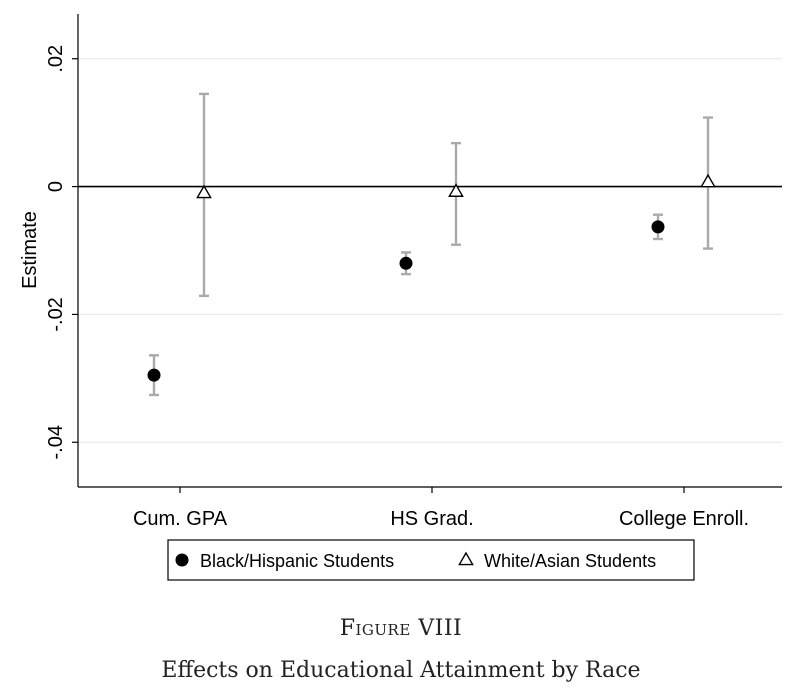 The image size is (802, 692). Describe the element at coordinates (466, 558) in the screenshot. I see `legend-marker-triangle` at that location.